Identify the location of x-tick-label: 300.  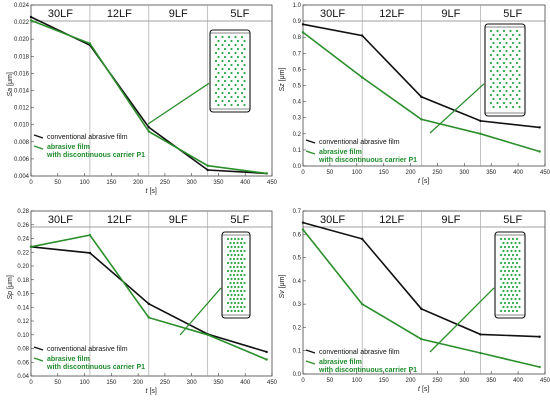
(464, 381).